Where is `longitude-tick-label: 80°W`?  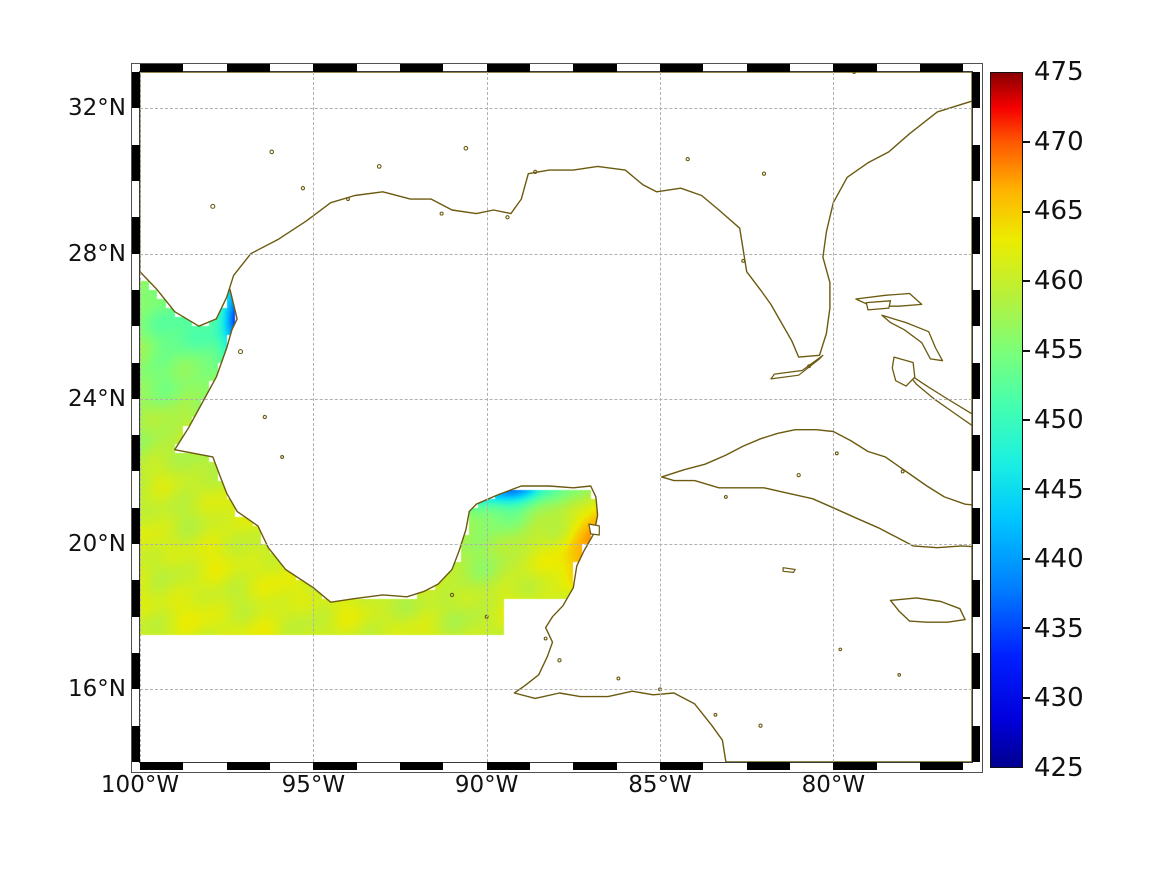
longitude-tick-label: 80°W is located at coordinates (833, 785).